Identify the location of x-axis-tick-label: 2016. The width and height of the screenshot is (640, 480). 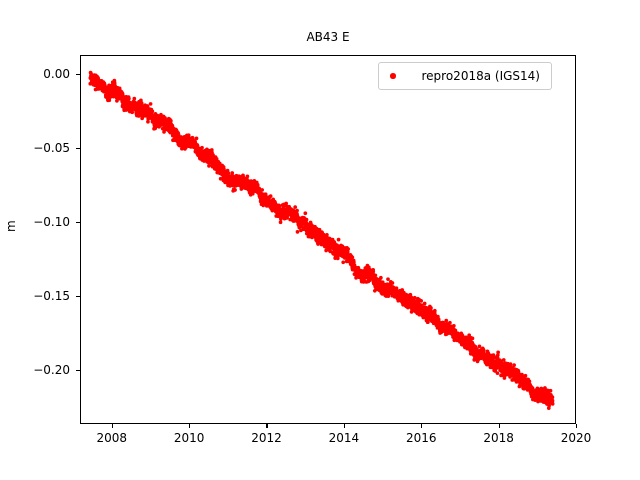
(421, 438).